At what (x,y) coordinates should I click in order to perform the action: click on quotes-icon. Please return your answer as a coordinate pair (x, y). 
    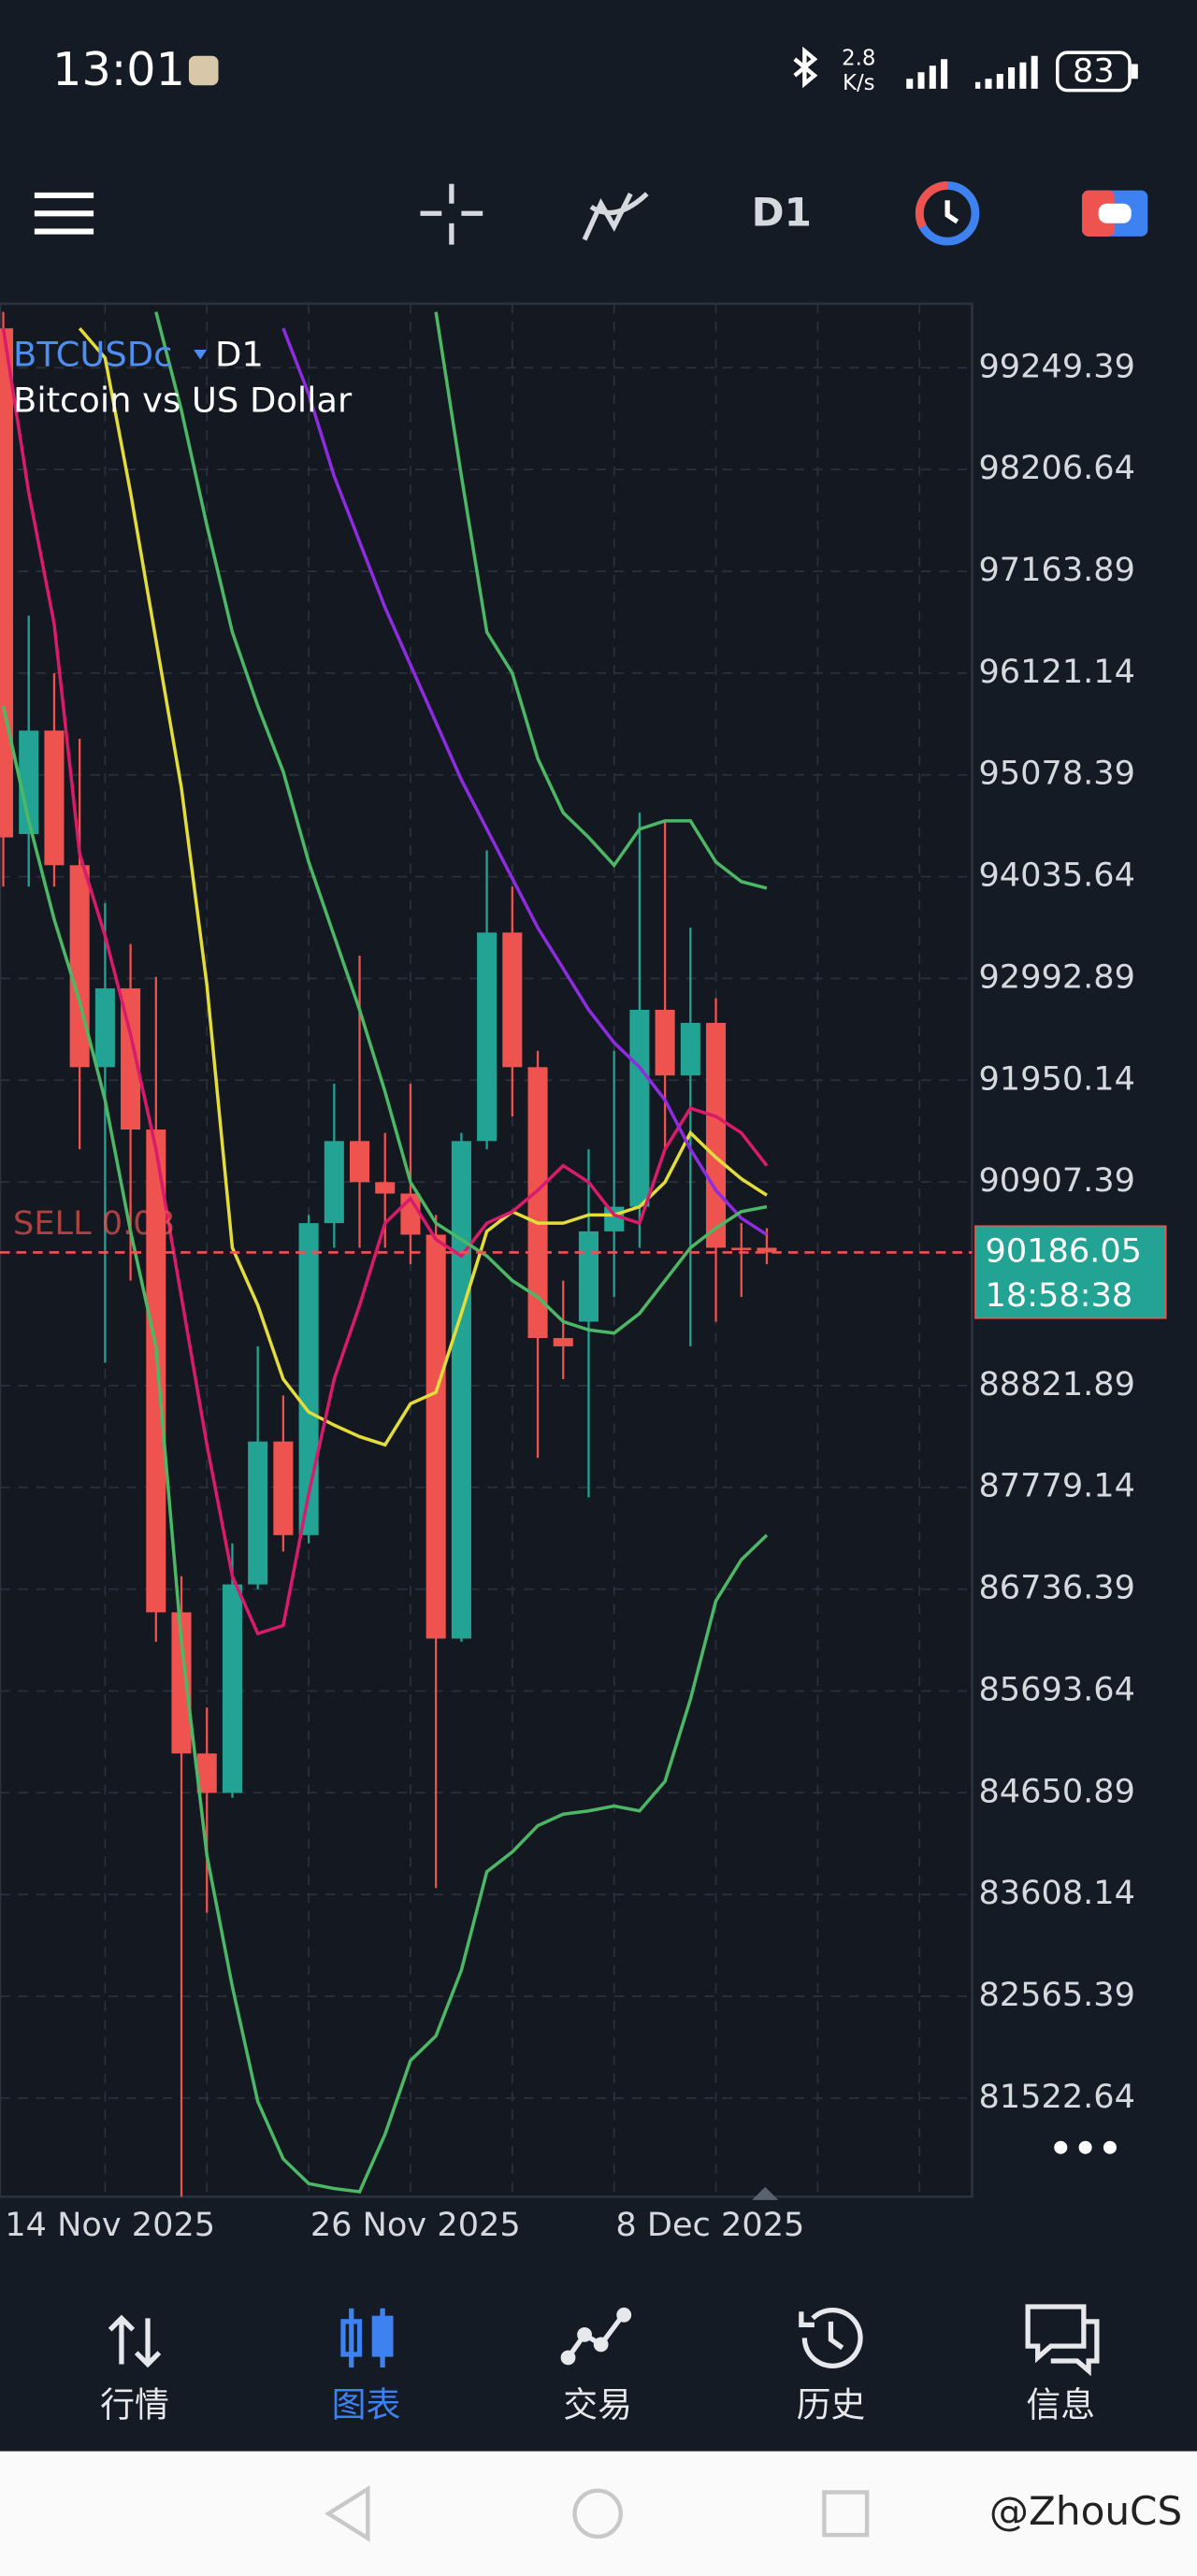
    Looking at the image, I should click on (135, 2341).